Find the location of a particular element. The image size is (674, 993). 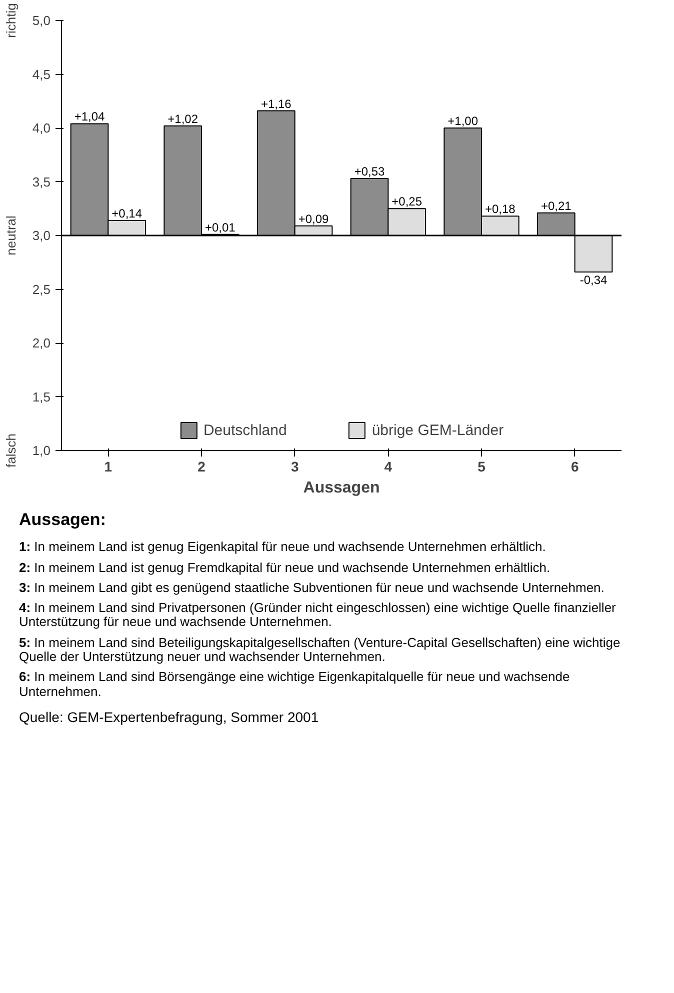

text: 2: In meinem Land ist genug Fremdkapital für neue und wachsende Unternehmen erhältlich. is located at coordinates (285, 567).